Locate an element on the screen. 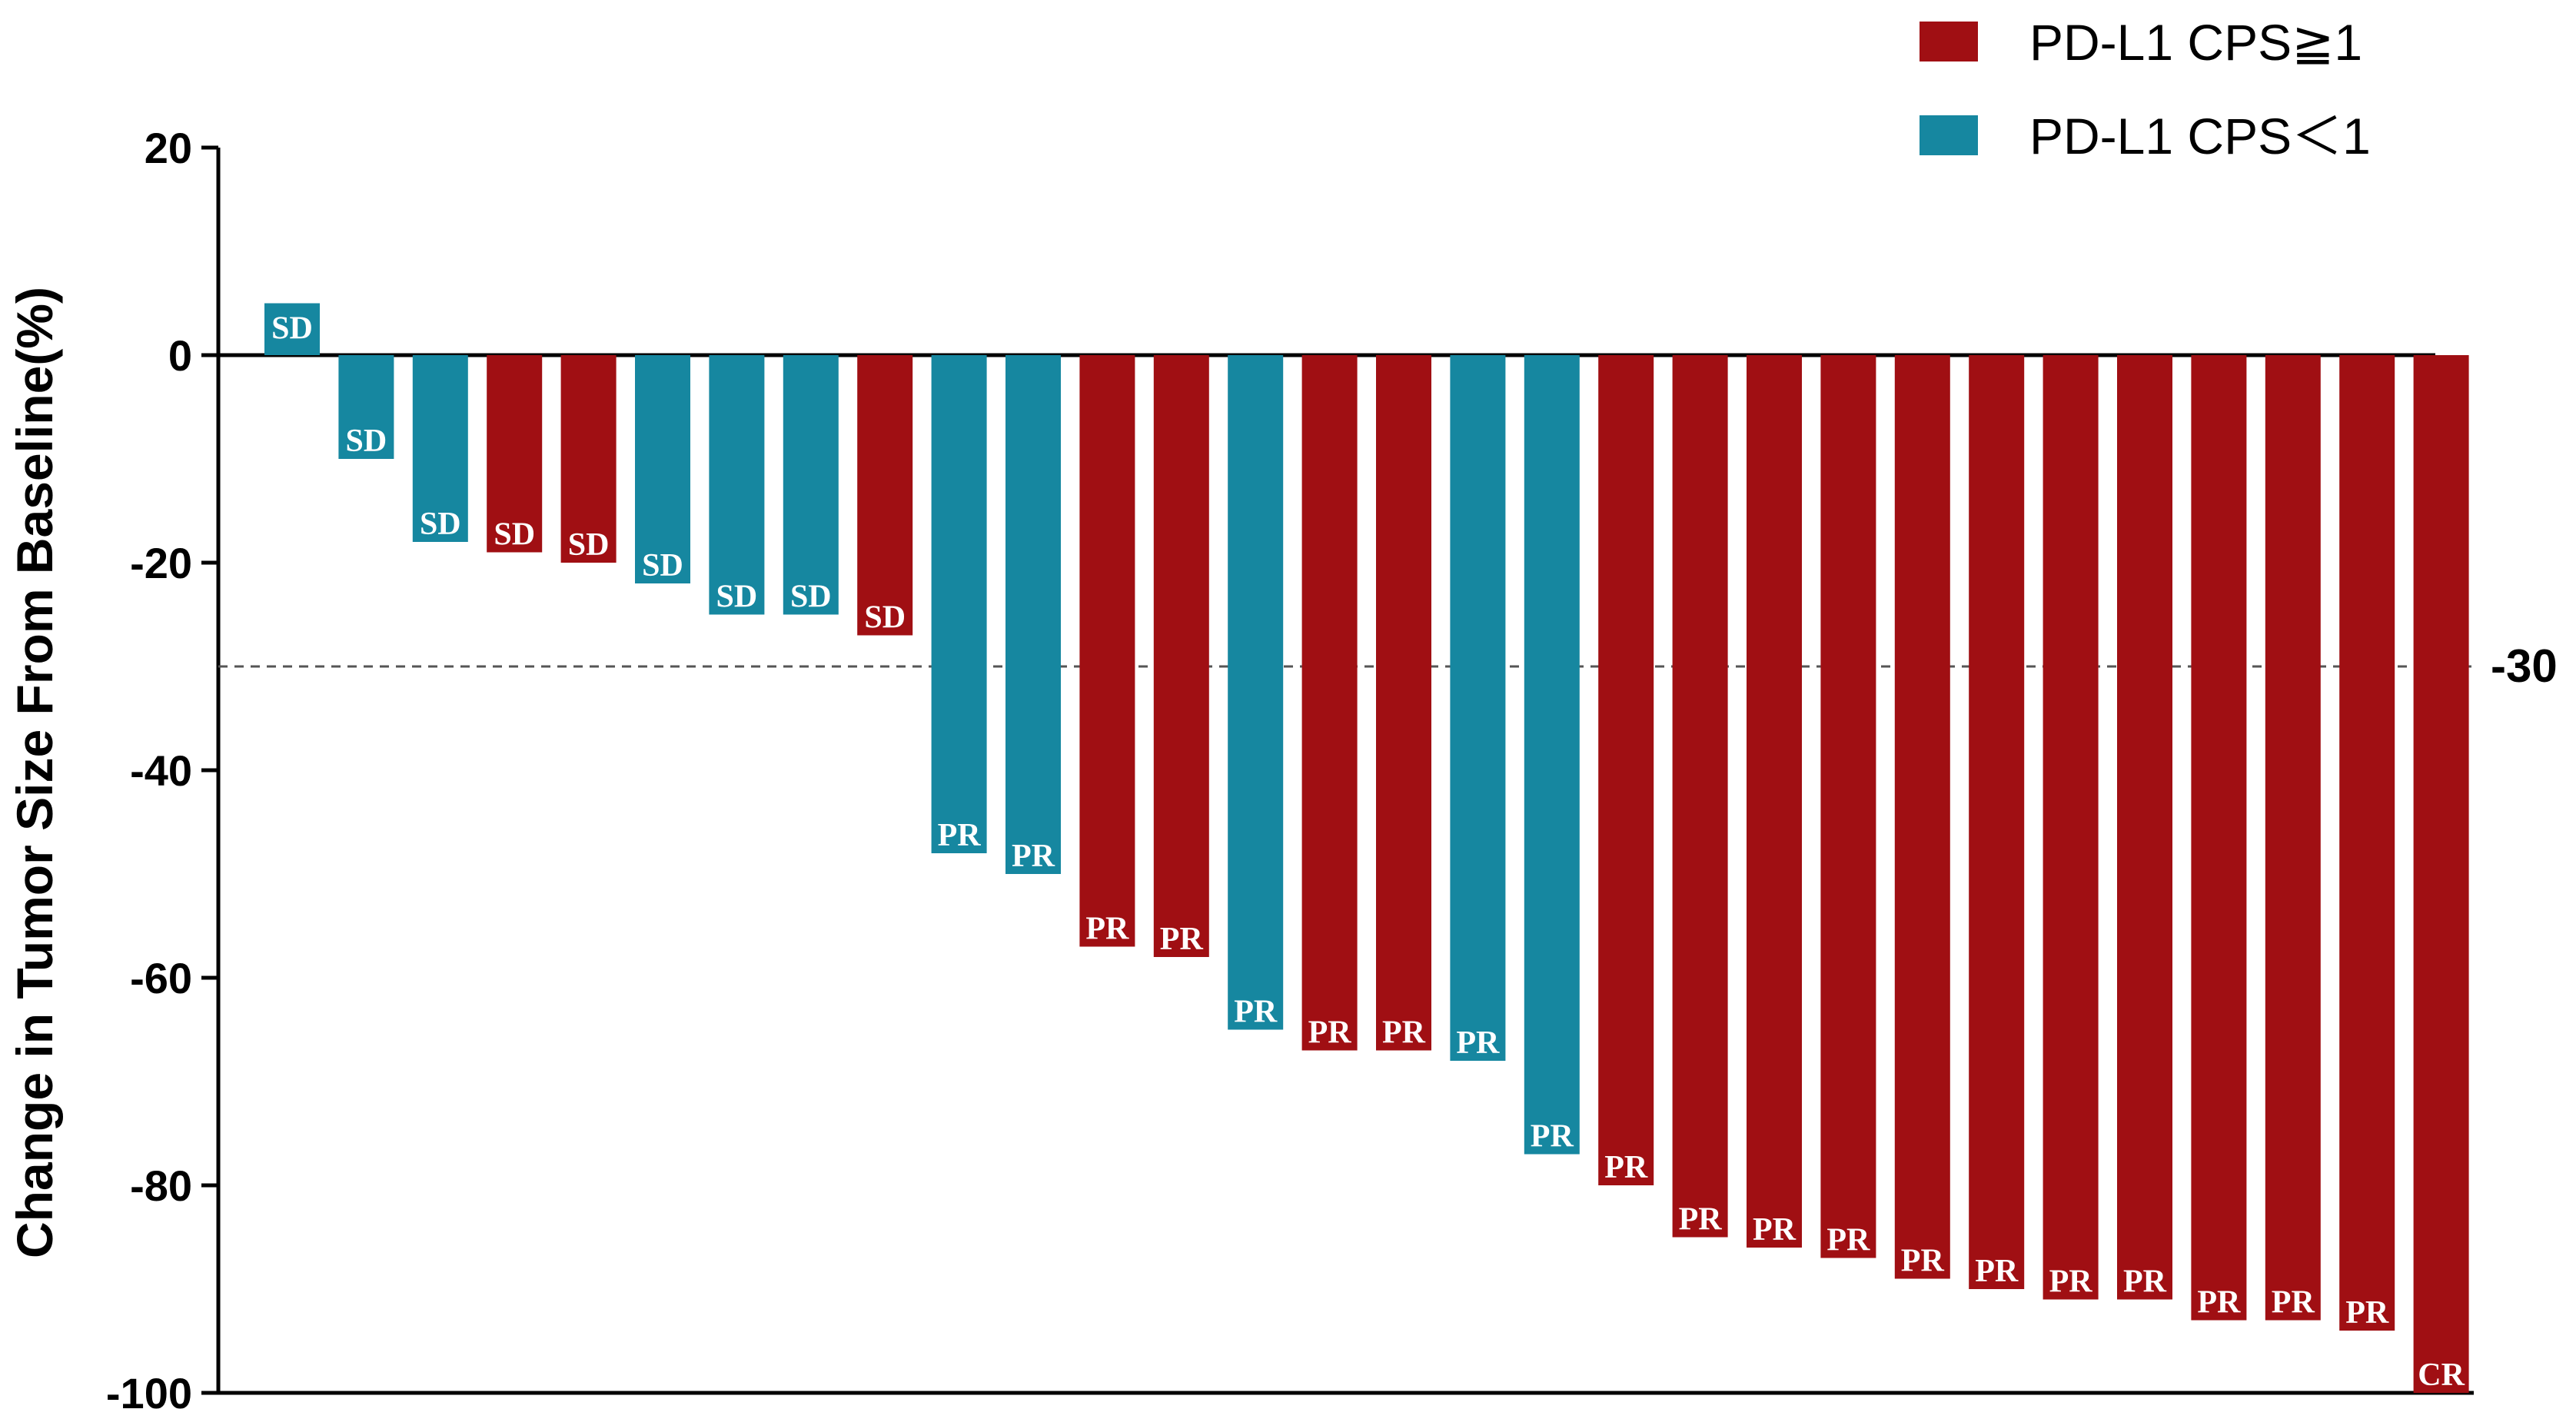 The image size is (2576, 1419). legend: PD-L1 CPS≧1 PD-L1 CPS＜1 is located at coordinates (2145, 89).